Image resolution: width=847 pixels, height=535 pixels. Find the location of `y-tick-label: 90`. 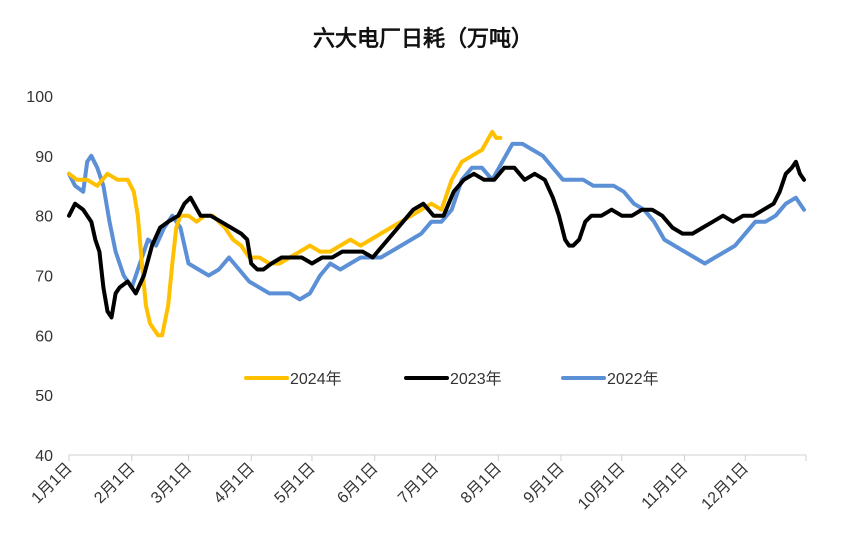

y-tick-label: 90 is located at coordinates (44, 157).